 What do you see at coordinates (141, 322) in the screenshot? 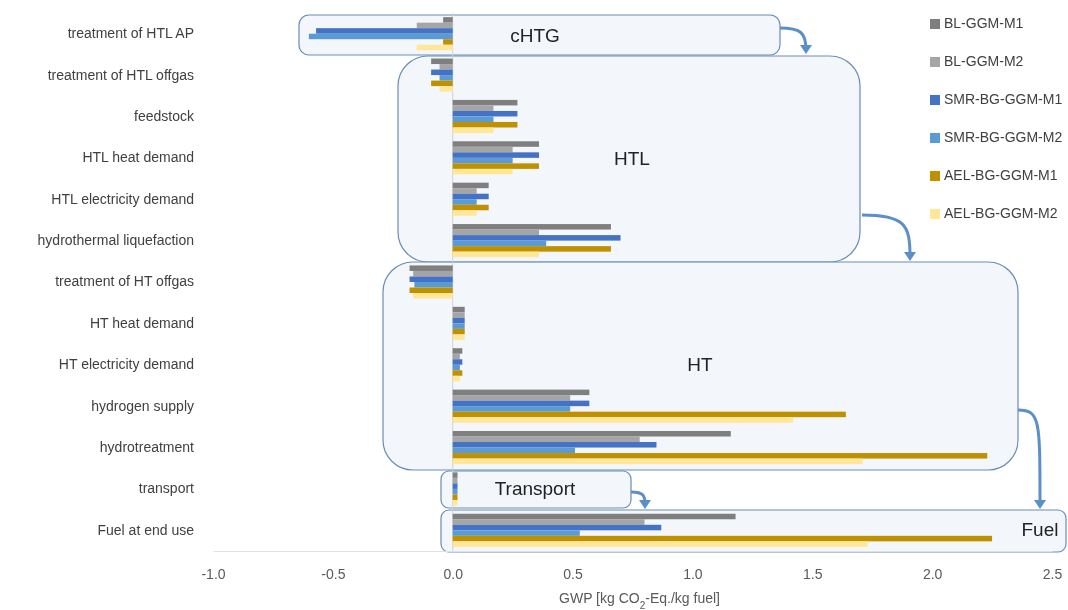
I see `y-tick-label: HT heat demand` at bounding box center [141, 322].